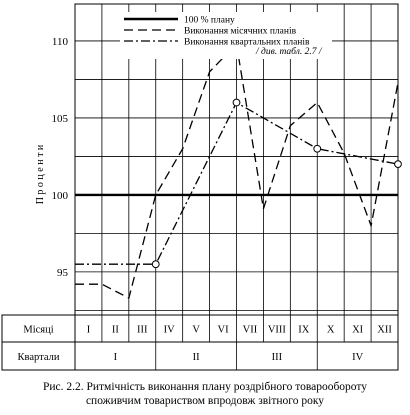 The height and width of the screenshot is (415, 410). Describe the element at coordinates (38, 330) in the screenshot. I see `months-row-label: Місяці` at that location.